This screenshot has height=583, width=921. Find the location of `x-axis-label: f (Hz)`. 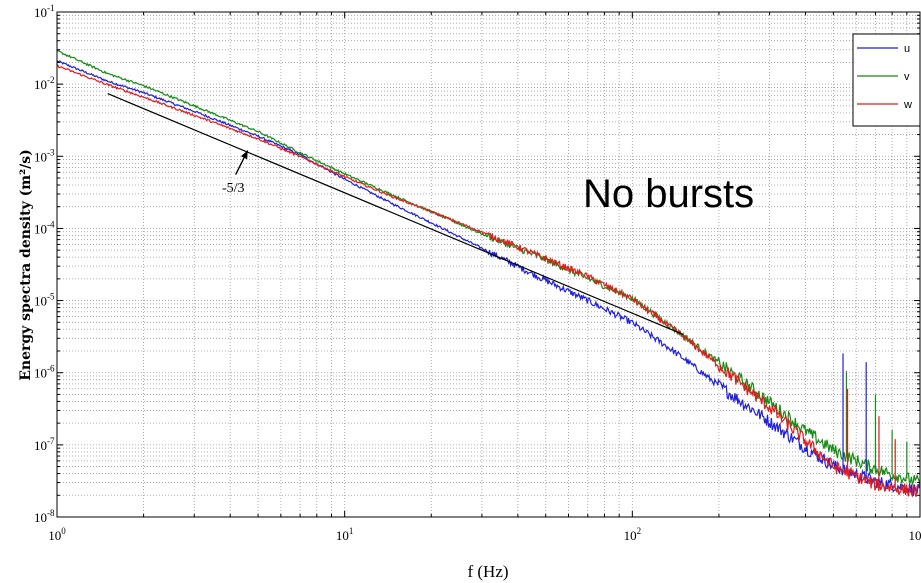

x-axis-label: f (Hz) is located at coordinates (487, 571).